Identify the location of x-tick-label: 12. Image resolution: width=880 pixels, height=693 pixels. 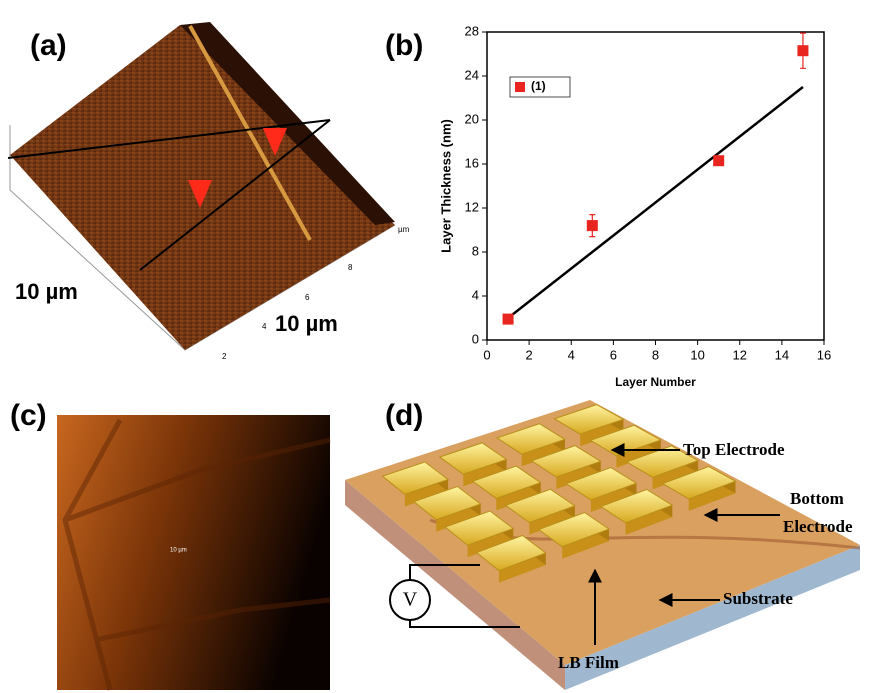
(740, 354).